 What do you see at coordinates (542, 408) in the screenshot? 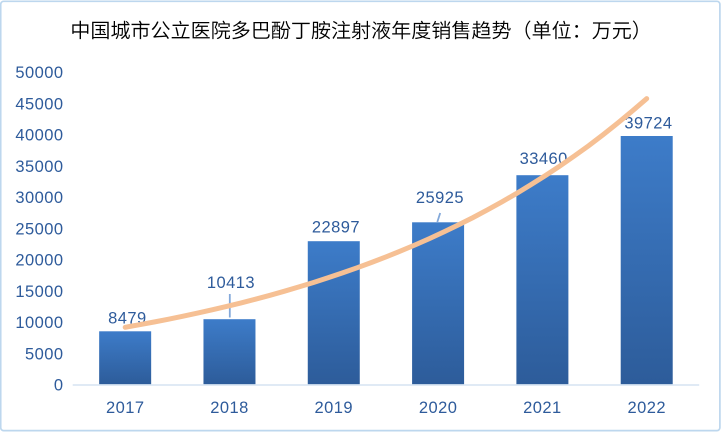
I see `svg-text: 2021` at bounding box center [542, 408].